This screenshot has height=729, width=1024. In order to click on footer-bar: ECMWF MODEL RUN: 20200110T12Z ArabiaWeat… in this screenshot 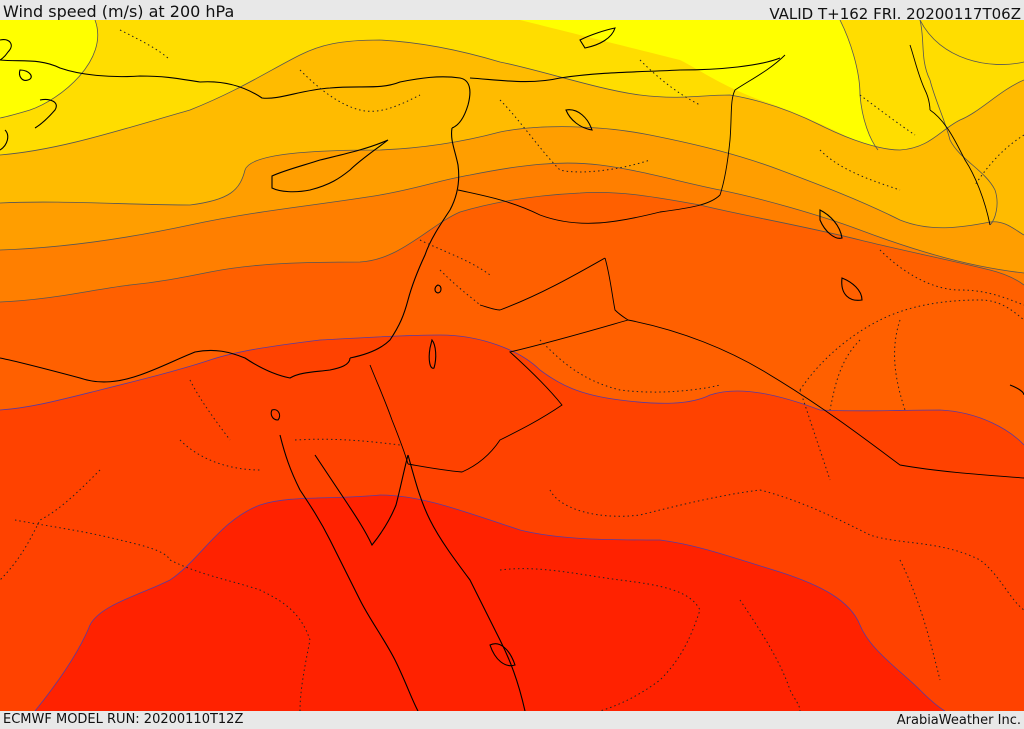, I will do `click(512, 720)`.